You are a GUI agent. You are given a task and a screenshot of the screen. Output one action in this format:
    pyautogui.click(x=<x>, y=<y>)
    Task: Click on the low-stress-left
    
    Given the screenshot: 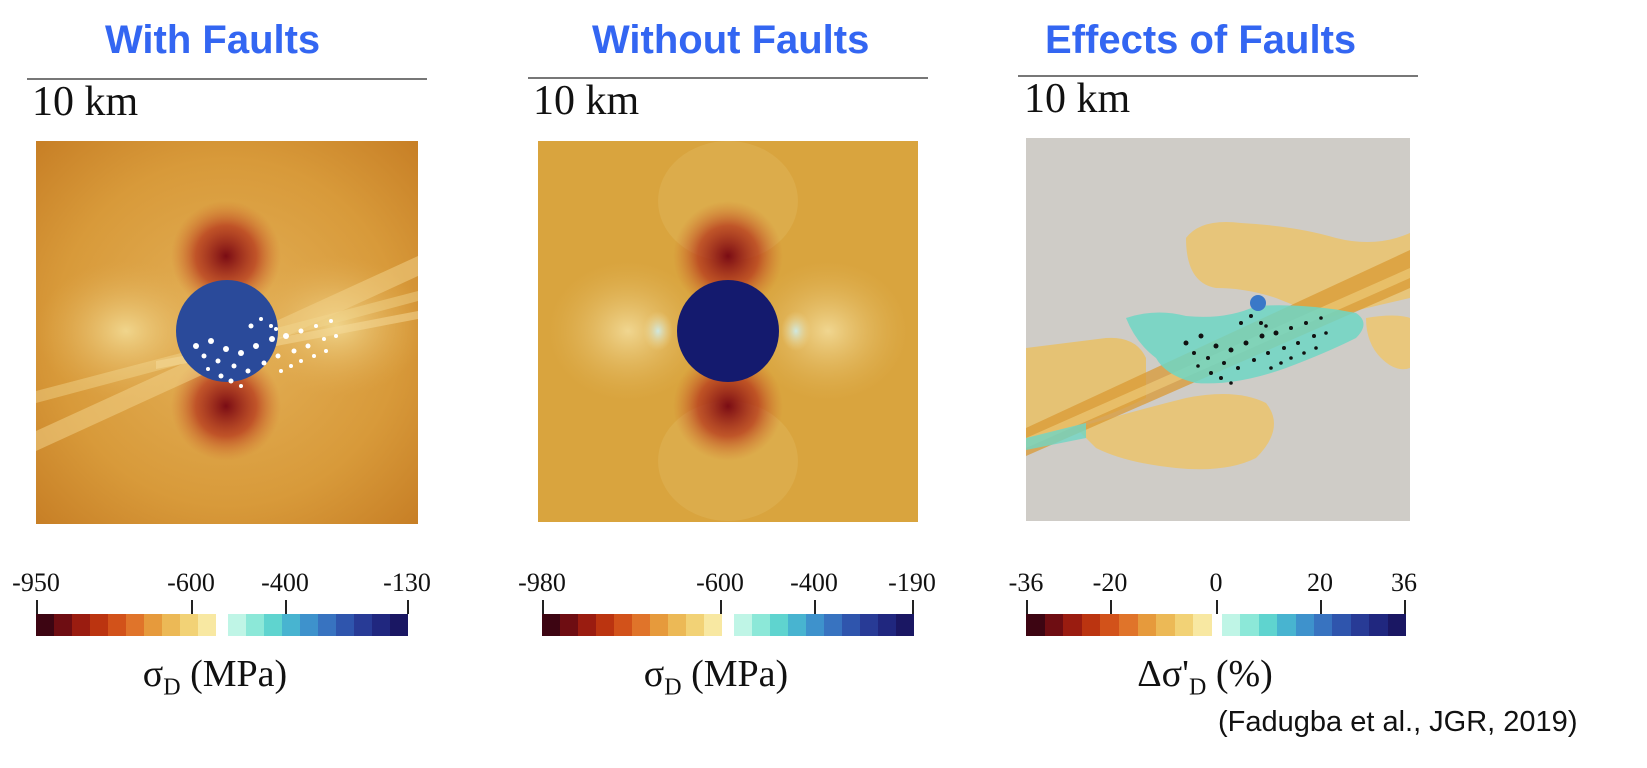 What is the action you would take?
    pyautogui.click(x=658, y=331)
    